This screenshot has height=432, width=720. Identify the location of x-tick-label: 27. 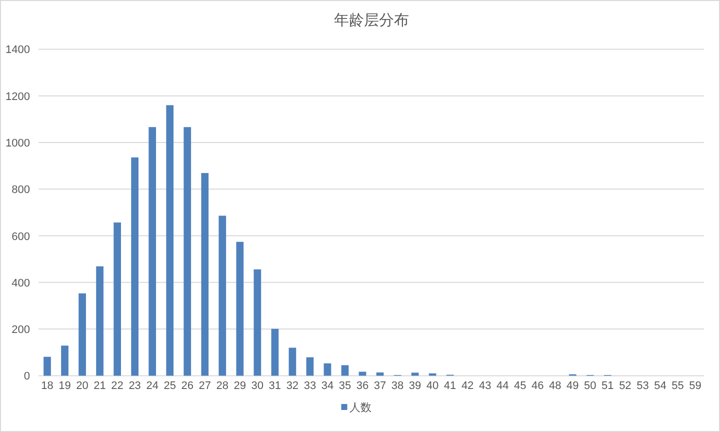
(204, 386).